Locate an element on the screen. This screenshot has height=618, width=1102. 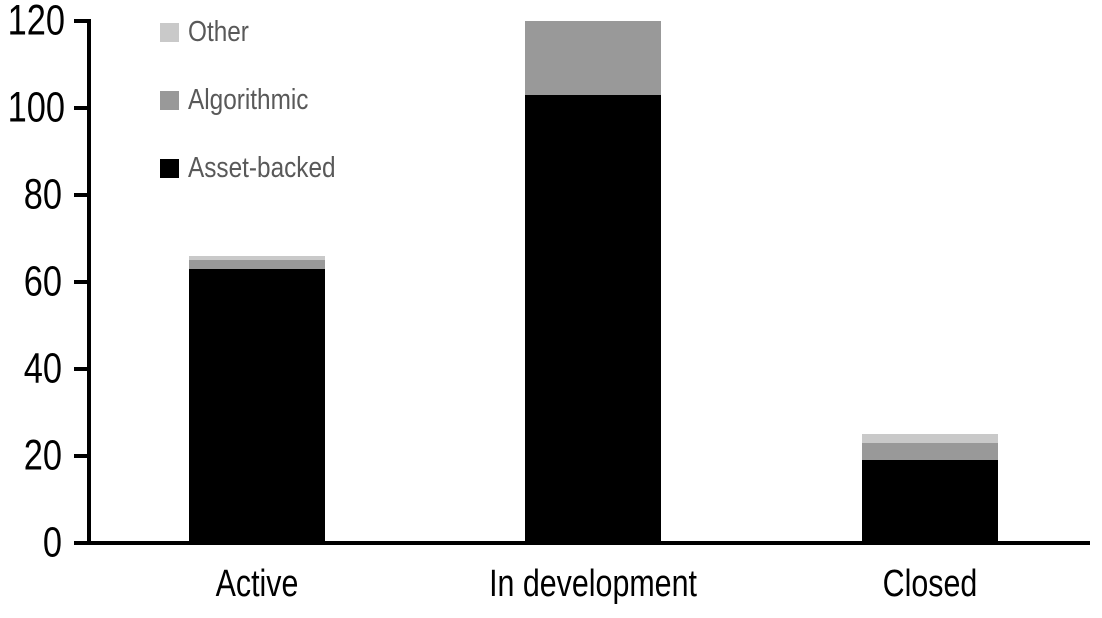
legend: Other Algorithmic Asset-backed is located at coordinates (262, 119).